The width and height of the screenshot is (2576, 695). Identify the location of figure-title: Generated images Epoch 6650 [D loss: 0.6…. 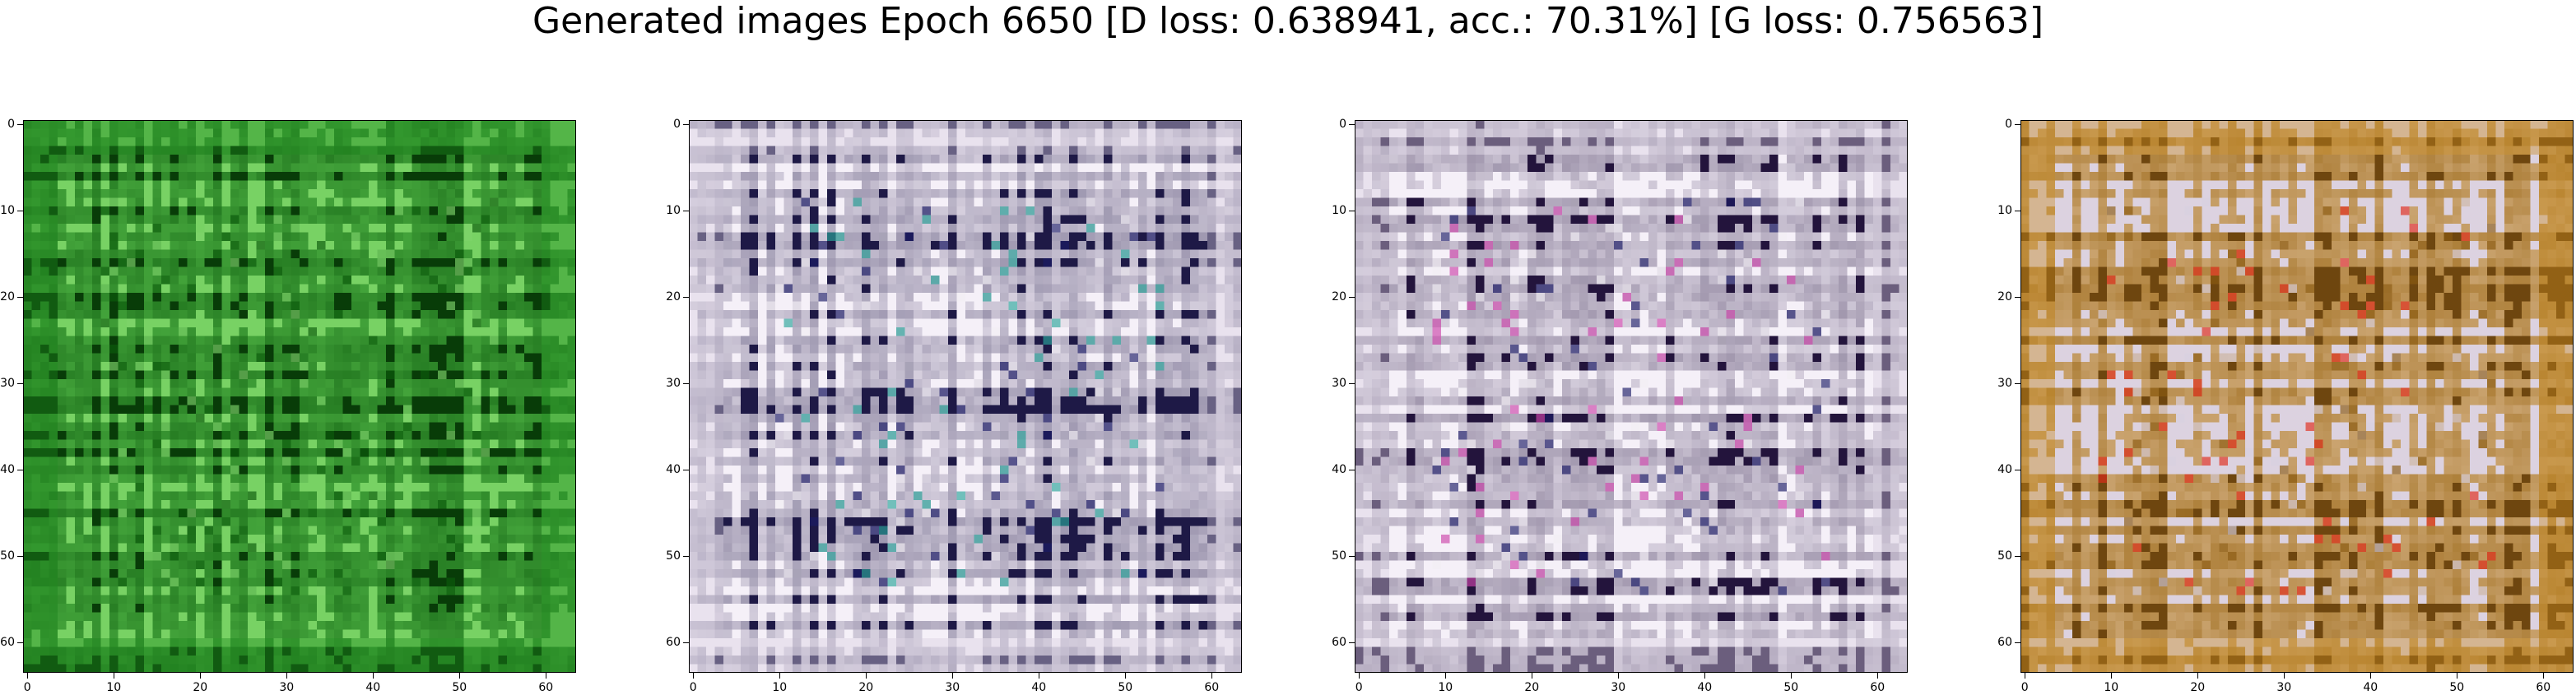
(1288, 21).